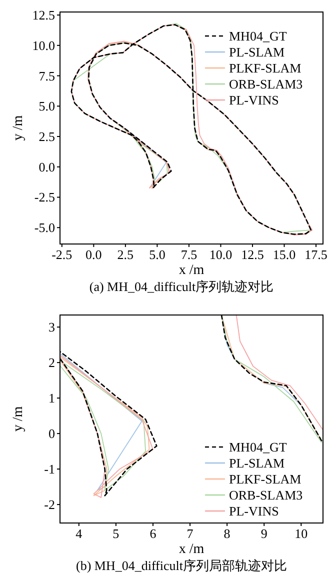 The height and width of the screenshot is (586, 336). What do you see at coordinates (157, 254) in the screenshot?
I see `x-tick-label: 5.0` at bounding box center [157, 254].